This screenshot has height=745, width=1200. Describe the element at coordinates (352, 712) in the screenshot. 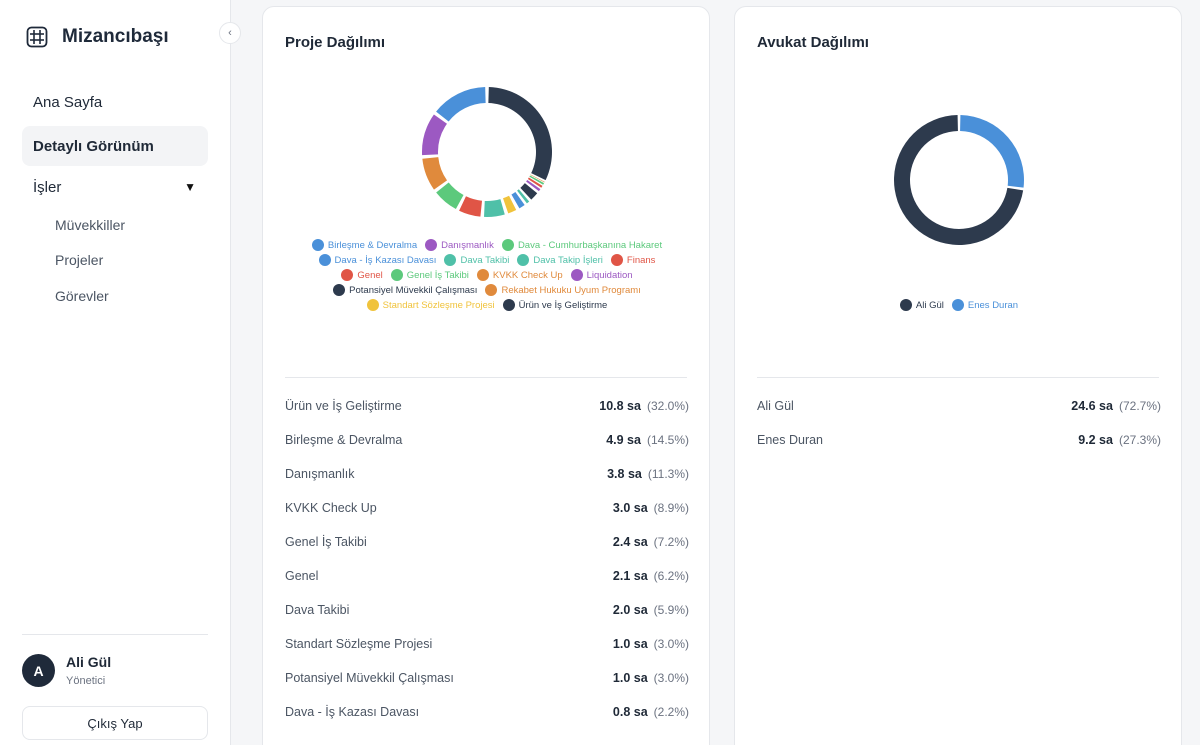

I see `row-name: Dava - İş Kazası Davası` at that location.